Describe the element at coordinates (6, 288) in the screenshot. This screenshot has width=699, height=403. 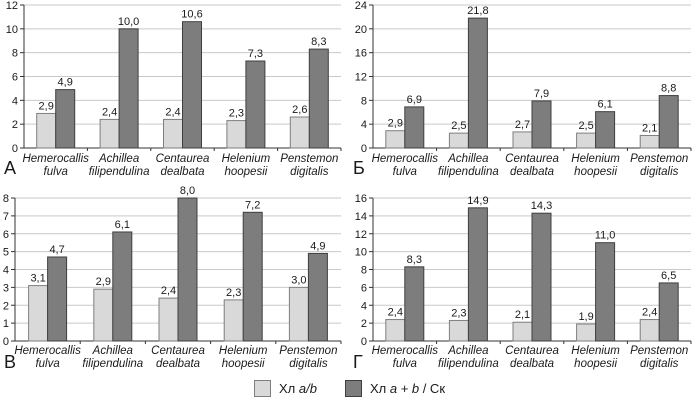
I see `y-tick-label: 3` at that location.